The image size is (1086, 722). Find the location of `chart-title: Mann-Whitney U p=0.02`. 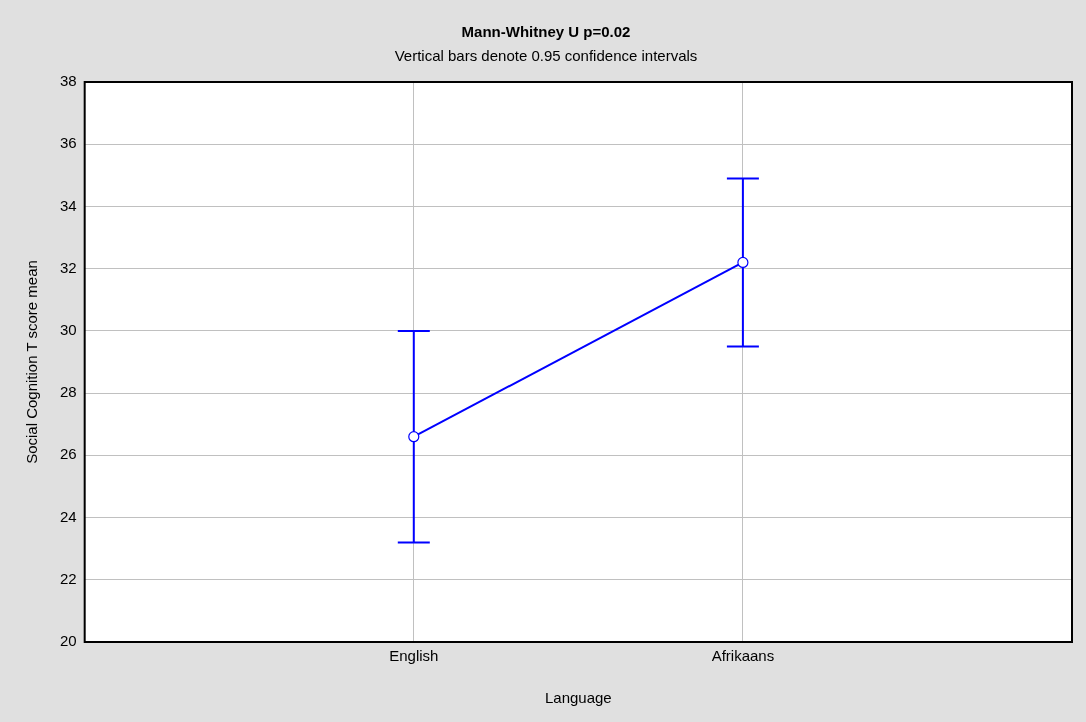

chart-title: Mann-Whitney U p=0.02 is located at coordinates (546, 32).